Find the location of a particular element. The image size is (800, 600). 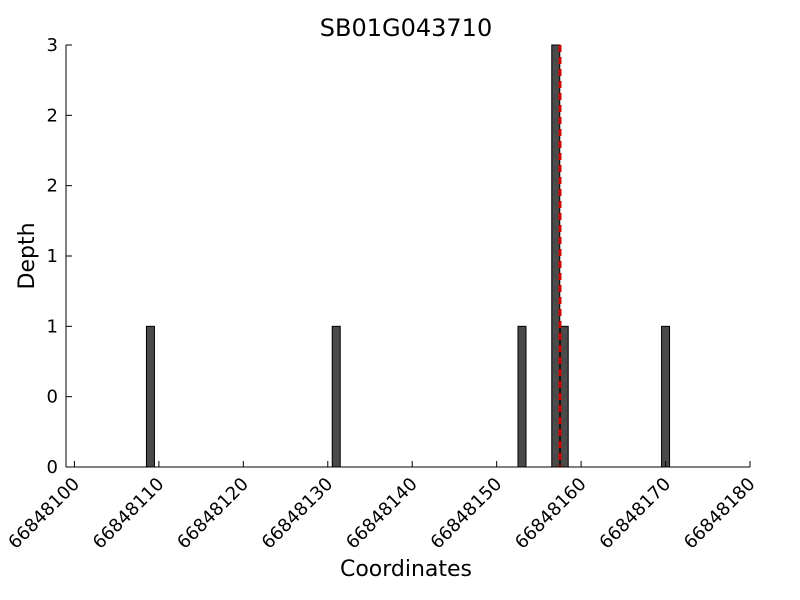

x-tick-label: 66848150 is located at coordinates (467, 514).